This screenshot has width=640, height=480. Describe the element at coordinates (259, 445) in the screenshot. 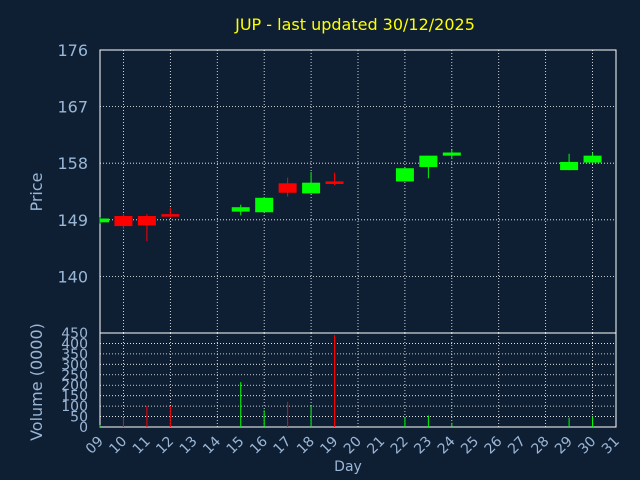

I see `x-tick-label: 16` at that location.